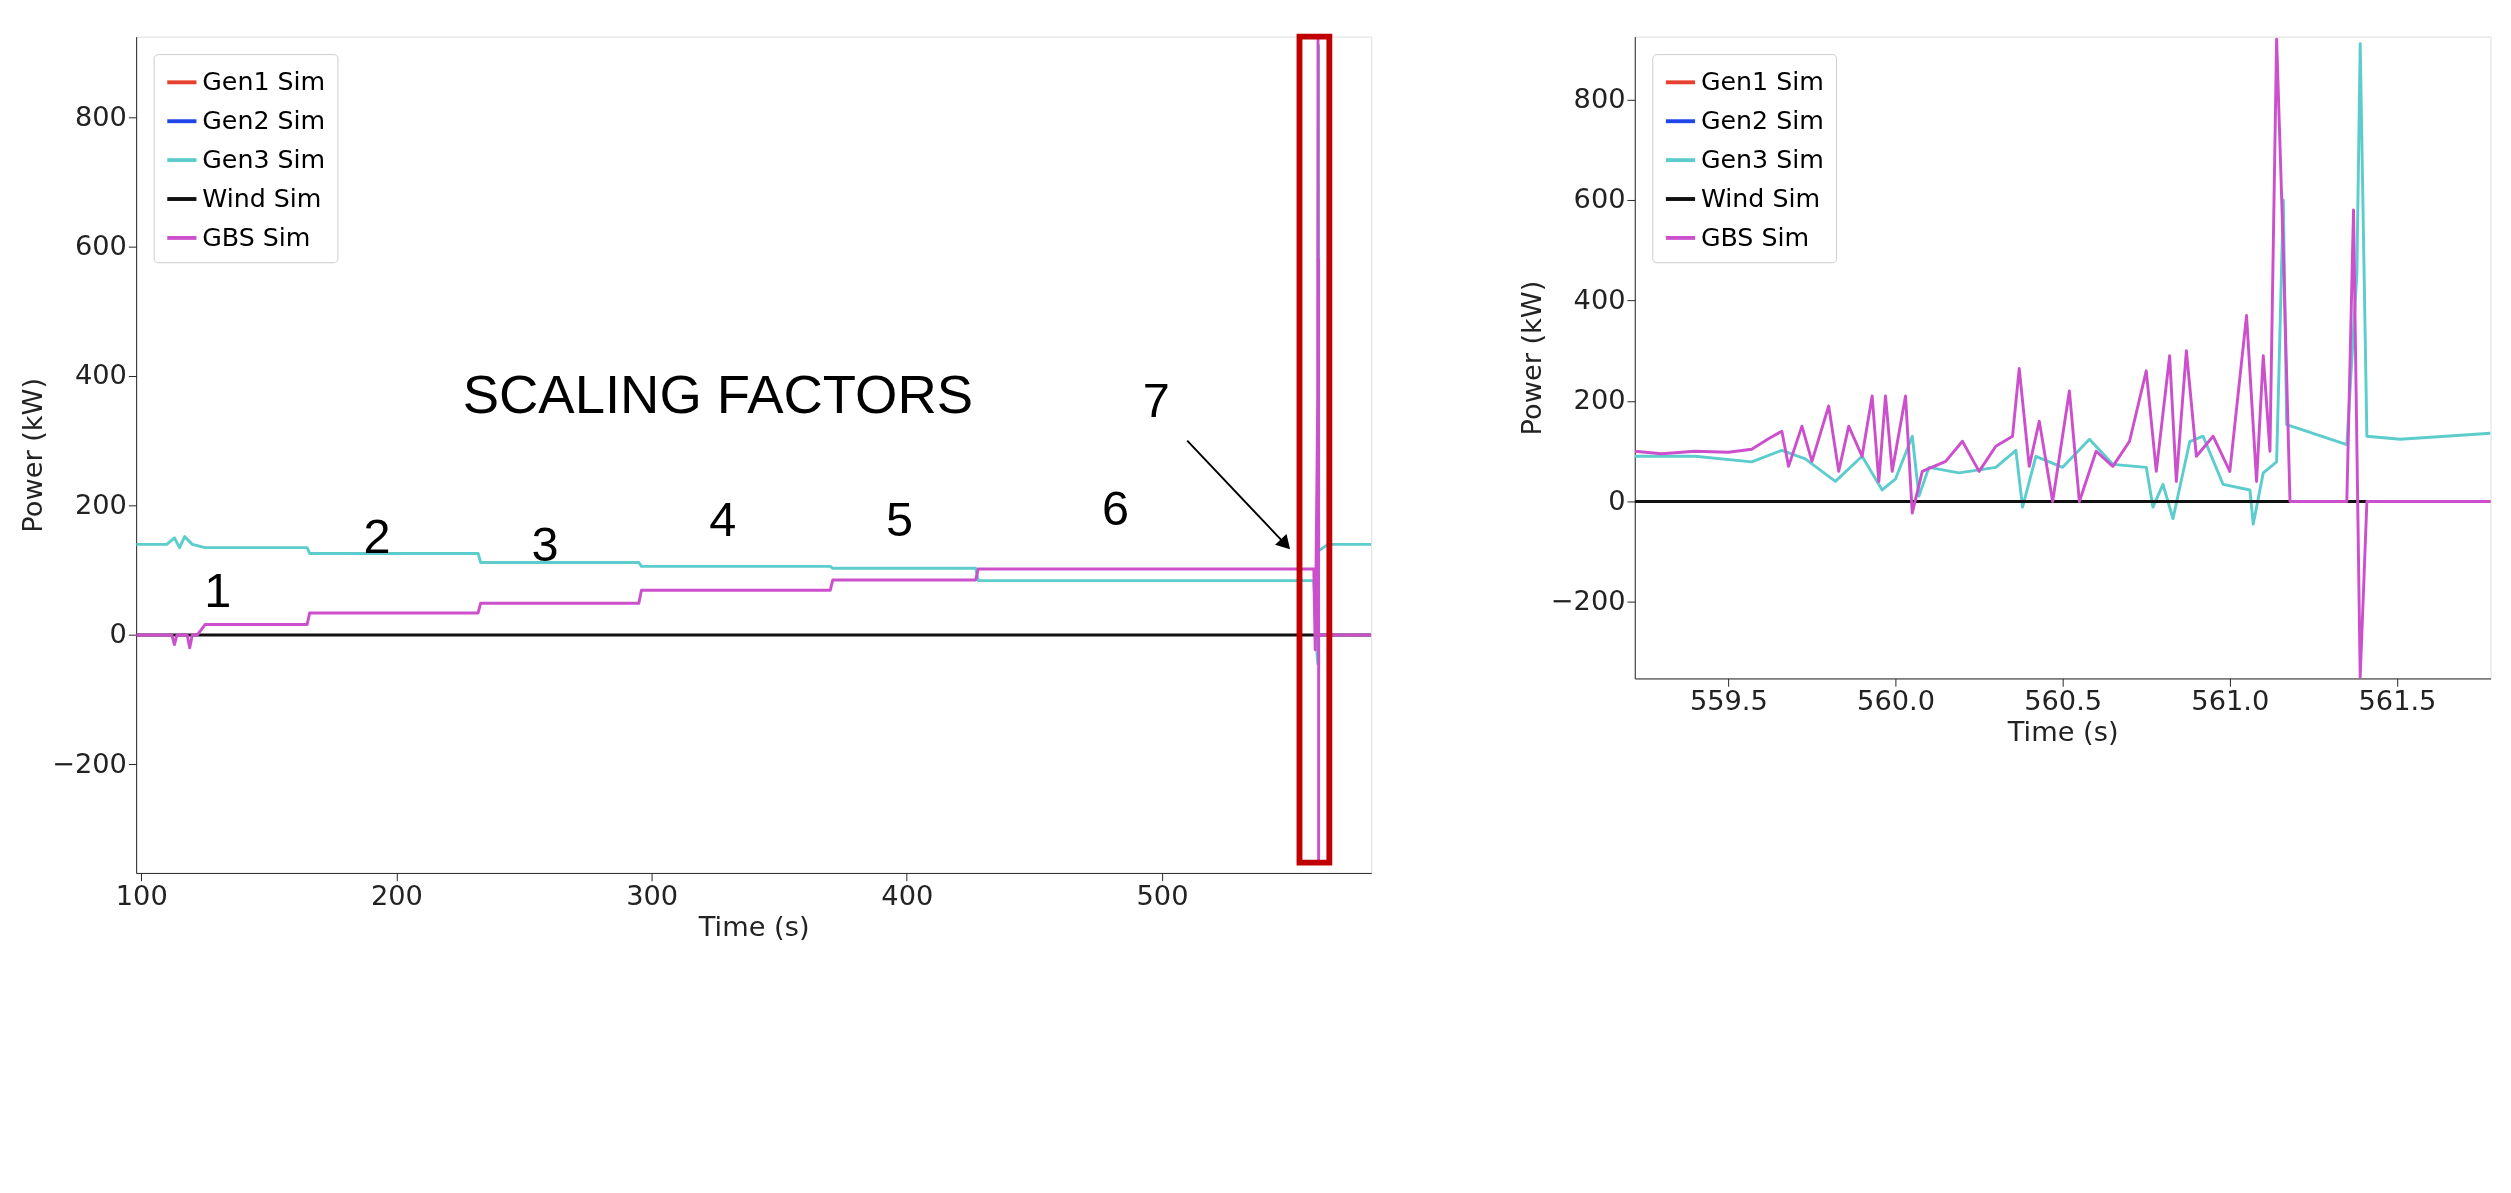 This screenshot has width=2511, height=1193. Describe the element at coordinates (1162, 895) in the screenshot. I see `x-tick-label: 500` at that location.